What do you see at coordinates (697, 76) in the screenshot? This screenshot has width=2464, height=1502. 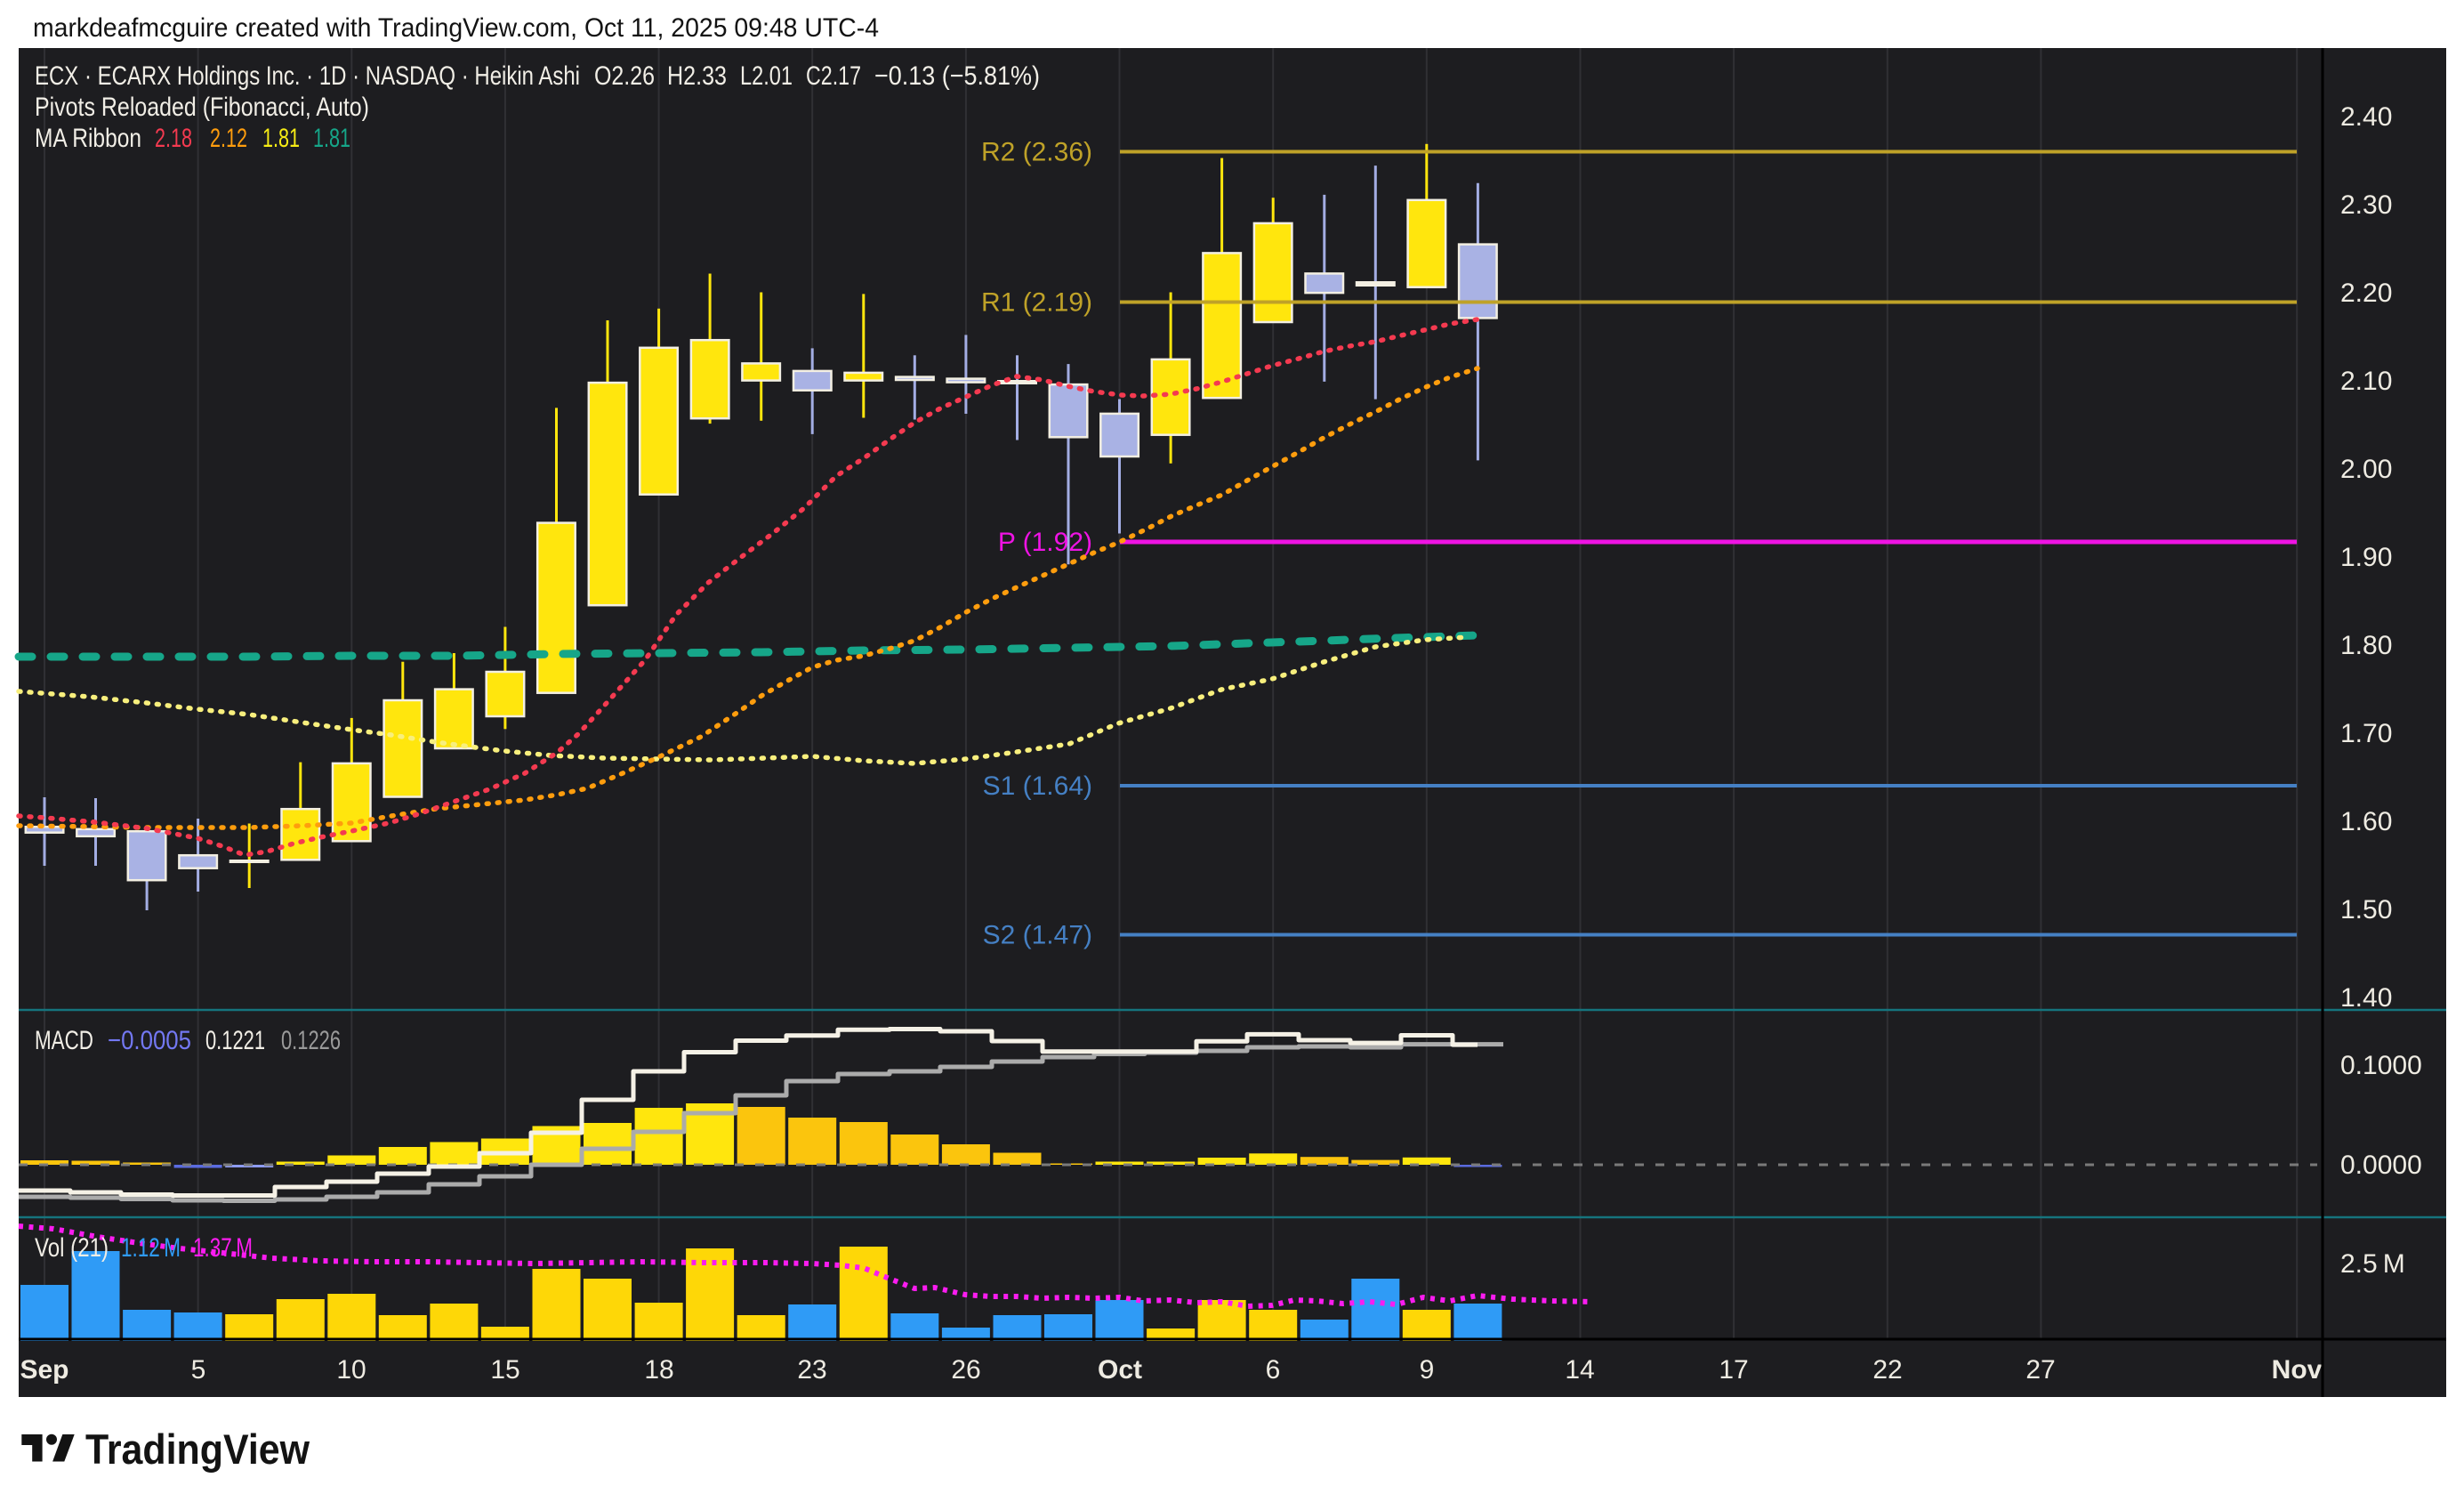 I see `svg-text: H2.33` at bounding box center [697, 76].